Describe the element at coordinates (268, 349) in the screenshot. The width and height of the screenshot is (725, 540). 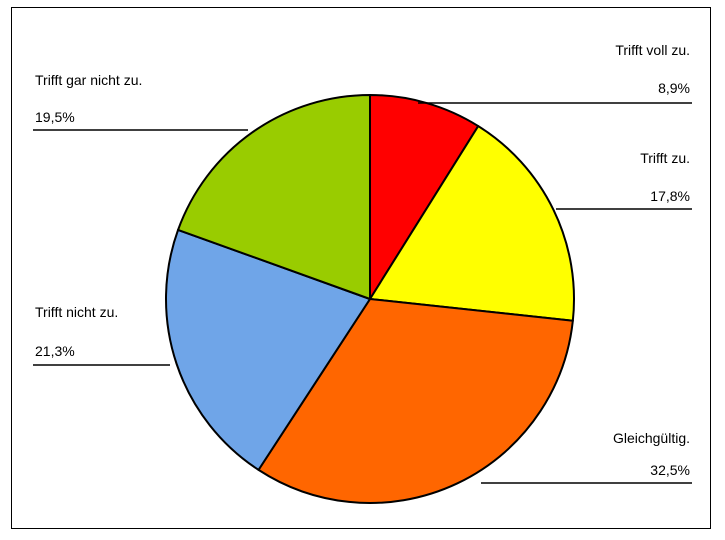
I see `pie-slice-trifft-nicht-zu` at that location.